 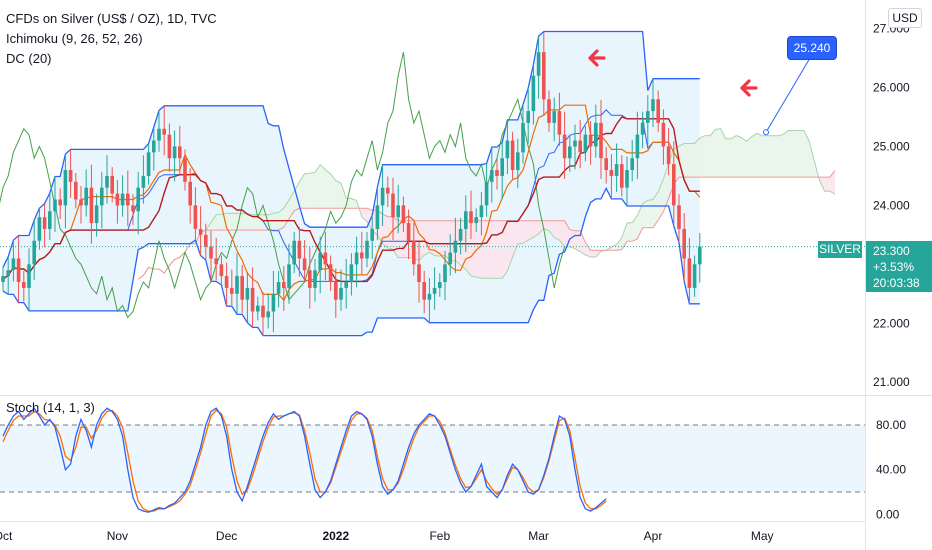 I want to click on chart-title: CFDs on Silver (US$ / OZ), 1D, TVC, so click(x=111, y=18).